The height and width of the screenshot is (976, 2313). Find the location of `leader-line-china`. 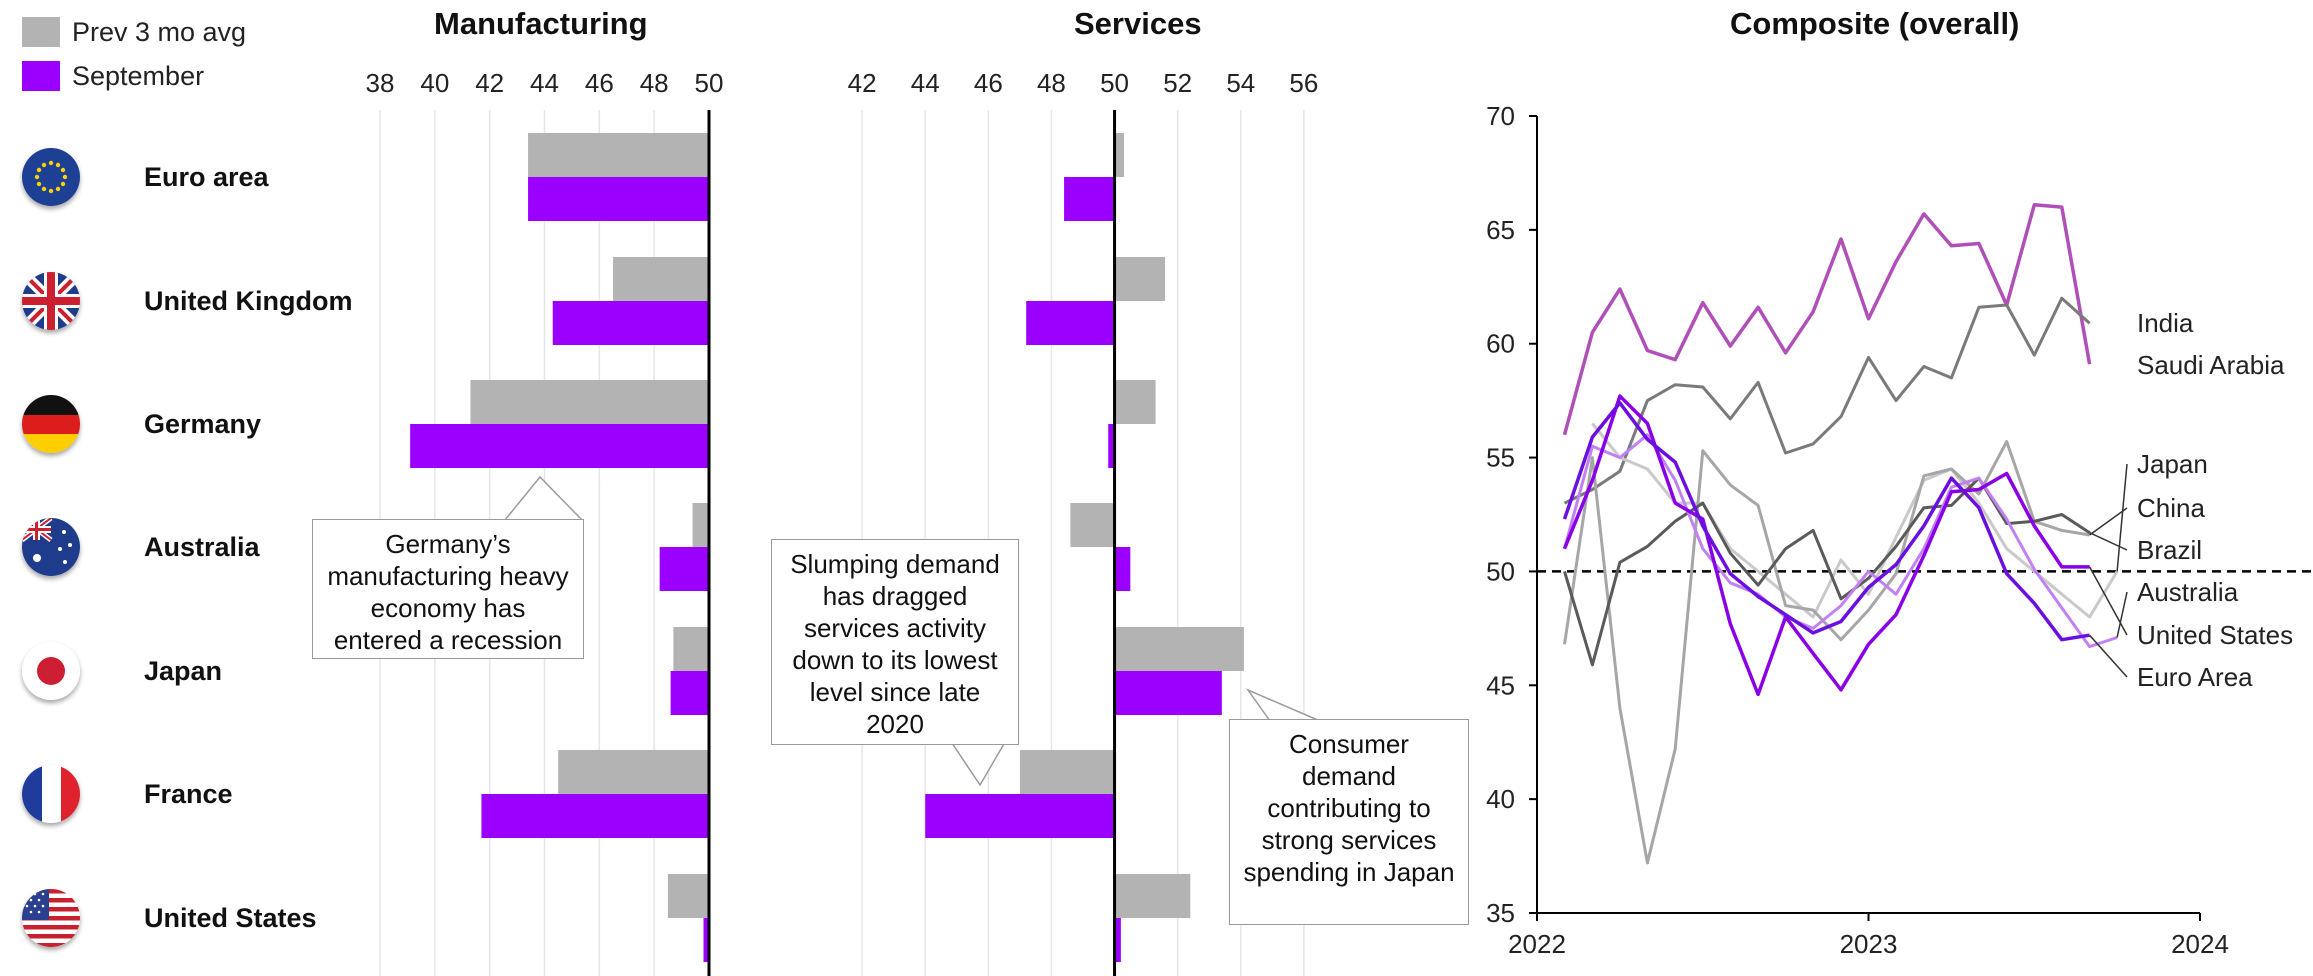

leader-line-china is located at coordinates (2108, 521).